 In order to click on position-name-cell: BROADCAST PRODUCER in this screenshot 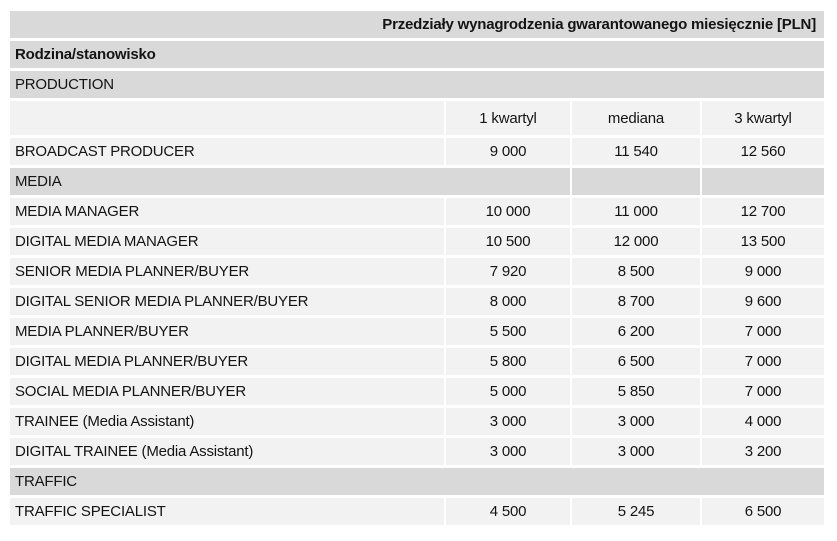, I will do `click(227, 151)`.